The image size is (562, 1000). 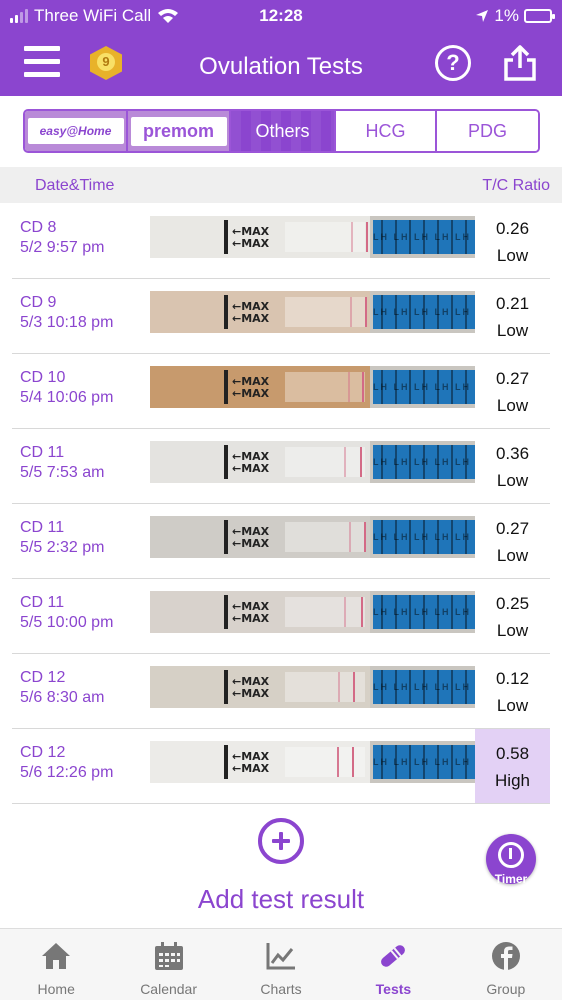 What do you see at coordinates (487, 131) in the screenshot?
I see `tab-pdg: PDG` at bounding box center [487, 131].